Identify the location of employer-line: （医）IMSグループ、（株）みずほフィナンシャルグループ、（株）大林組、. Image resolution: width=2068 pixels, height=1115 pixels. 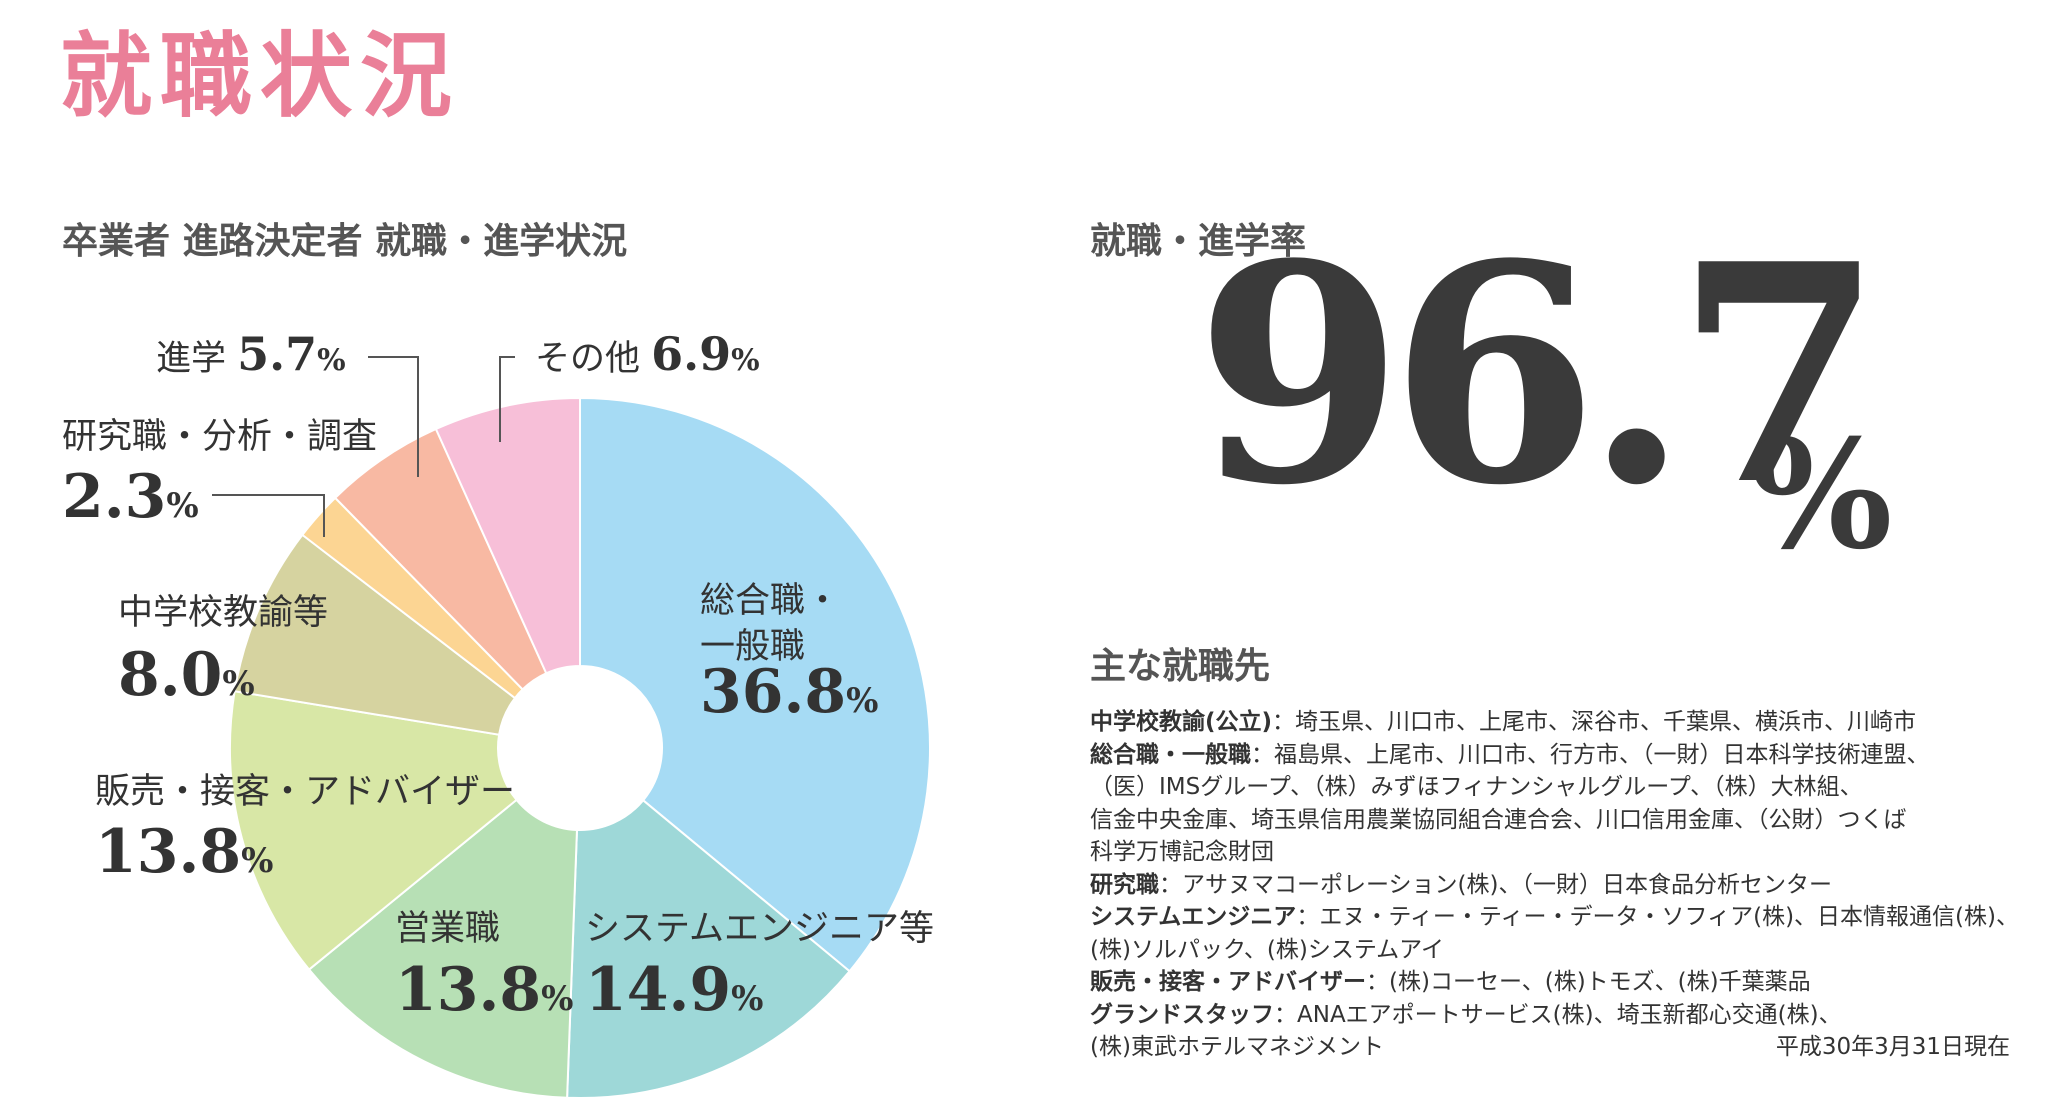
(1550, 787).